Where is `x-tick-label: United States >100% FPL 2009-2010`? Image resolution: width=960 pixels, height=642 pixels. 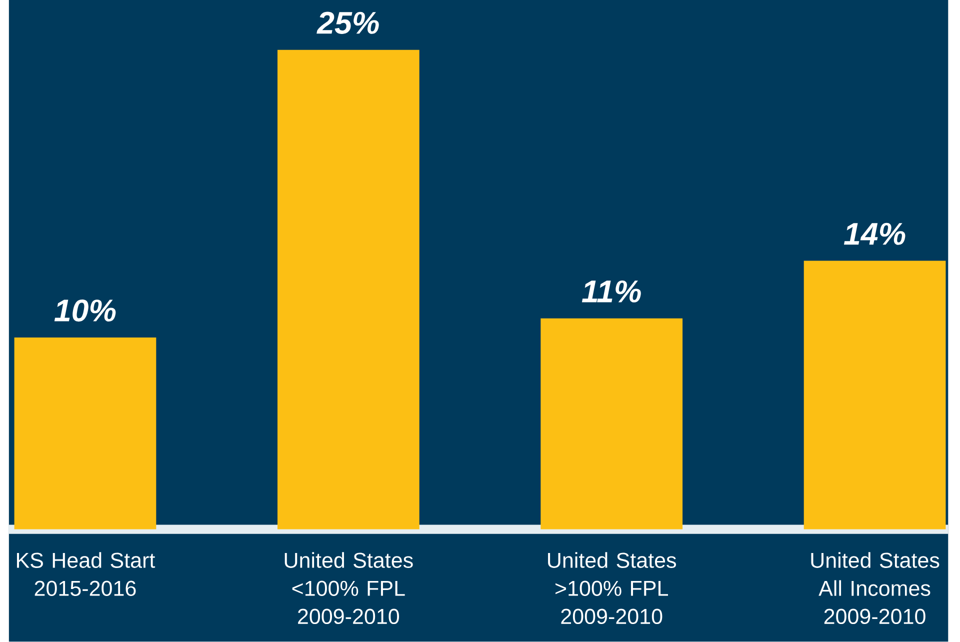 x-tick-label: United States >100% FPL 2009-2010 is located at coordinates (612, 588).